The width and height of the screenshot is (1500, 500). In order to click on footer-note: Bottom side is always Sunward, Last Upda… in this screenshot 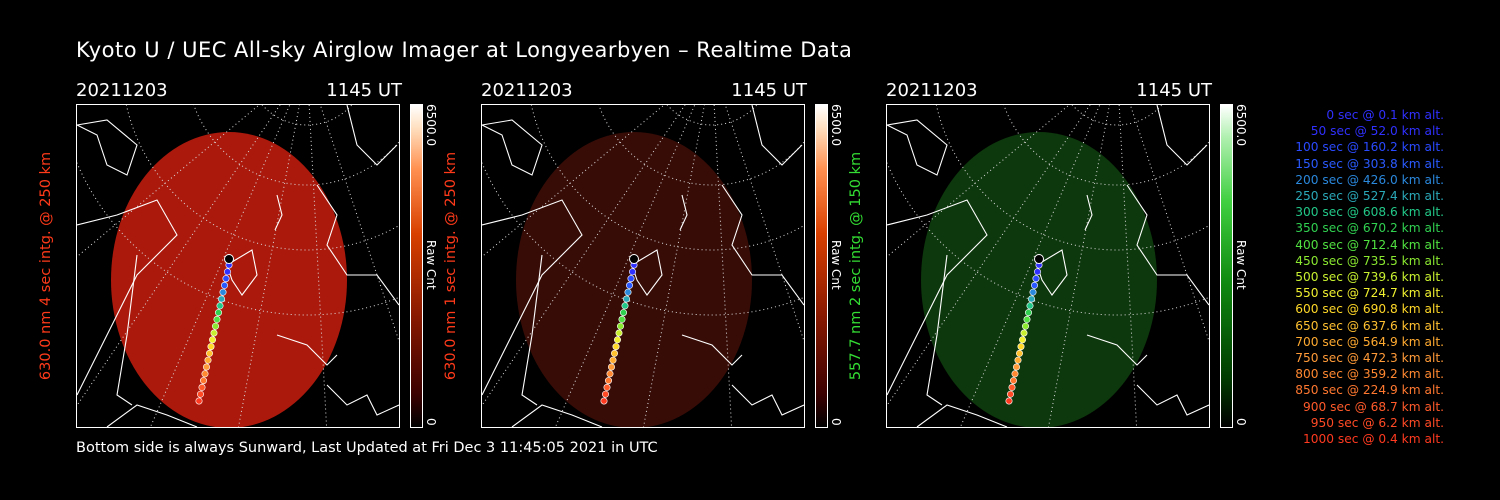, I will do `click(367, 448)`.